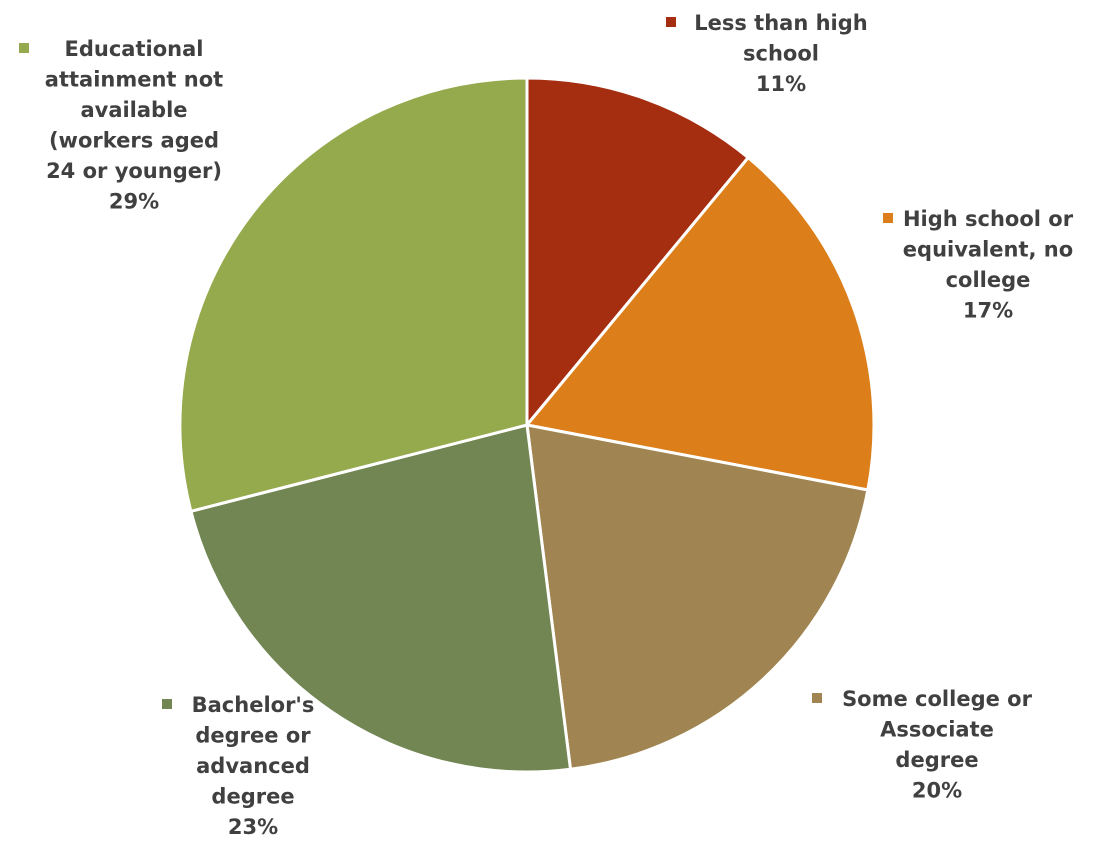 The width and height of the screenshot is (1094, 846). What do you see at coordinates (781, 54) in the screenshot?
I see `slice-category-label: school` at bounding box center [781, 54].